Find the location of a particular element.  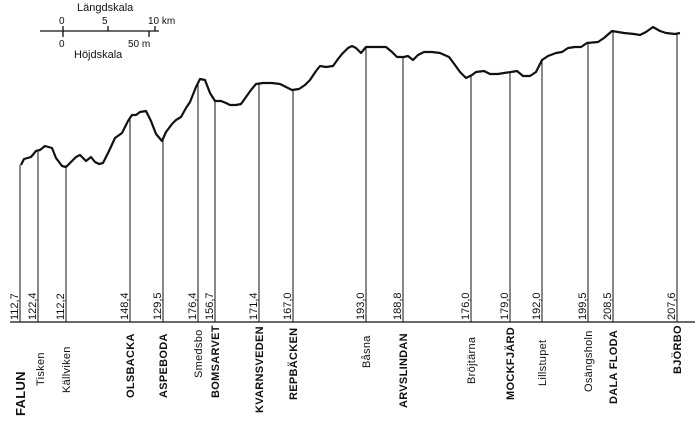

height-scale-tick-50: 50 m is located at coordinates (139, 44).